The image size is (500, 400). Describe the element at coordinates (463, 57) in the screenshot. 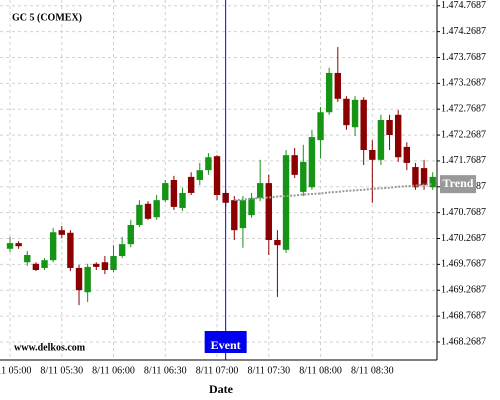

I see `y-tick-label: 1.473.7687` at that location.